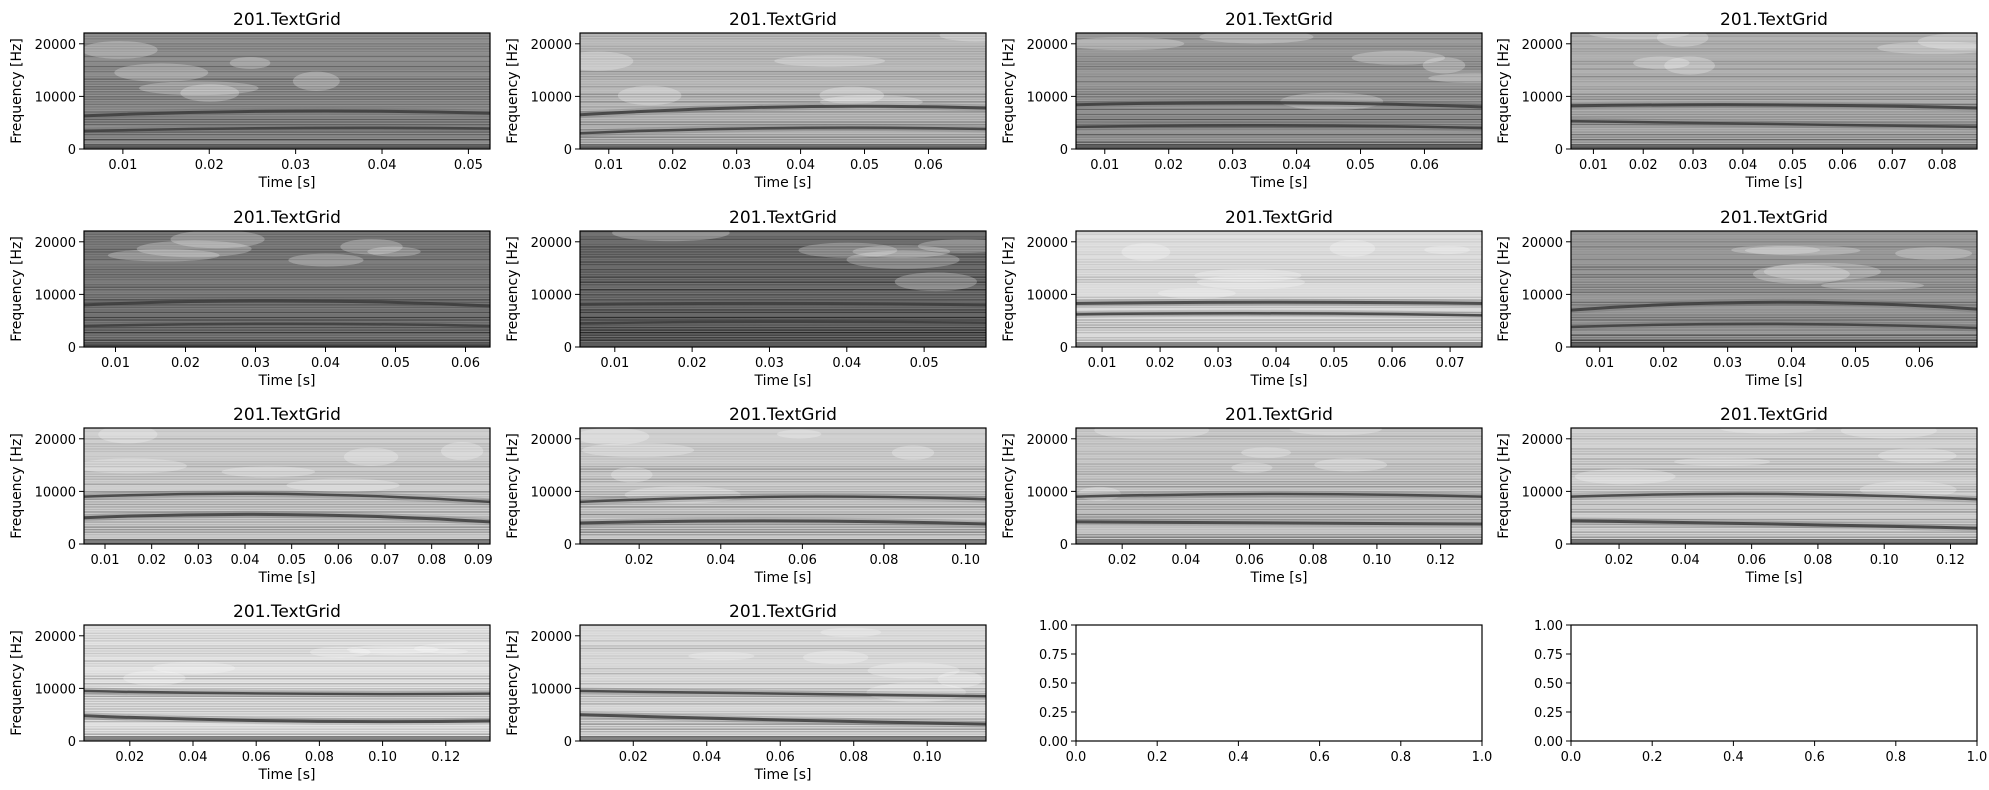 This screenshot has height=790, width=1989. I want to click on x-tick-label: 0.12, so click(1440, 560).